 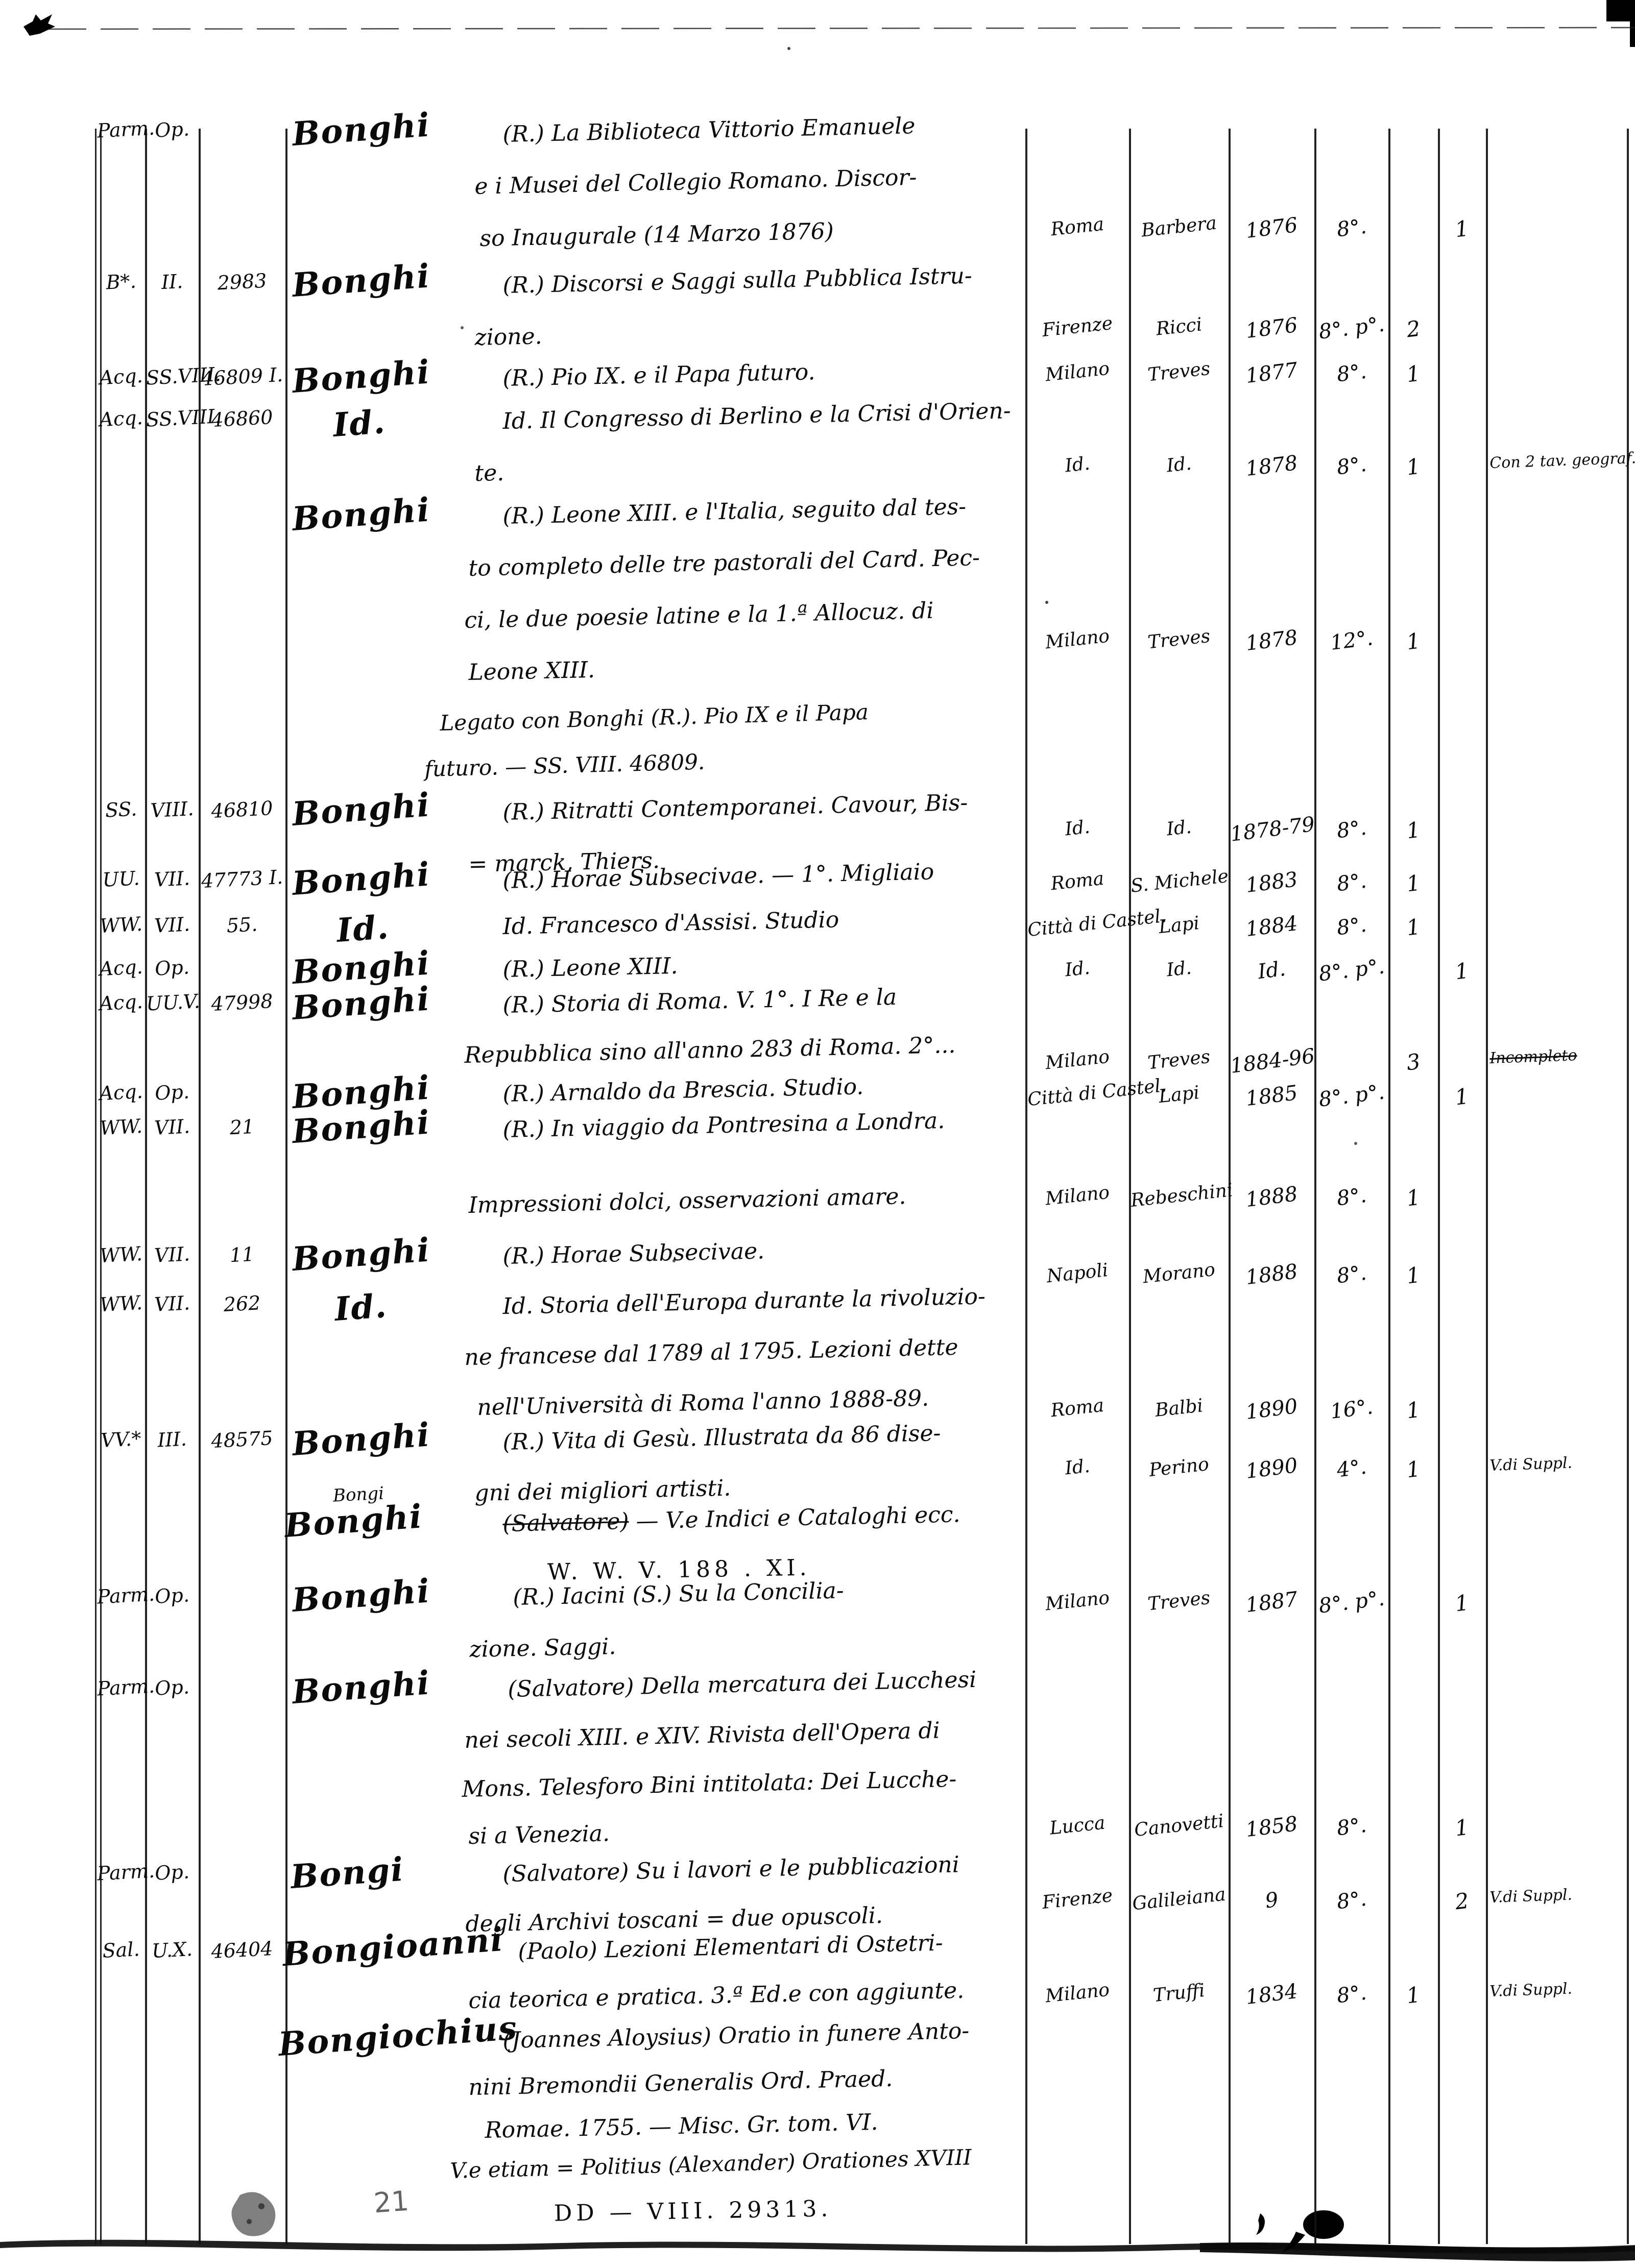 I want to click on entry-4-place: Id., so click(x=1077, y=465).